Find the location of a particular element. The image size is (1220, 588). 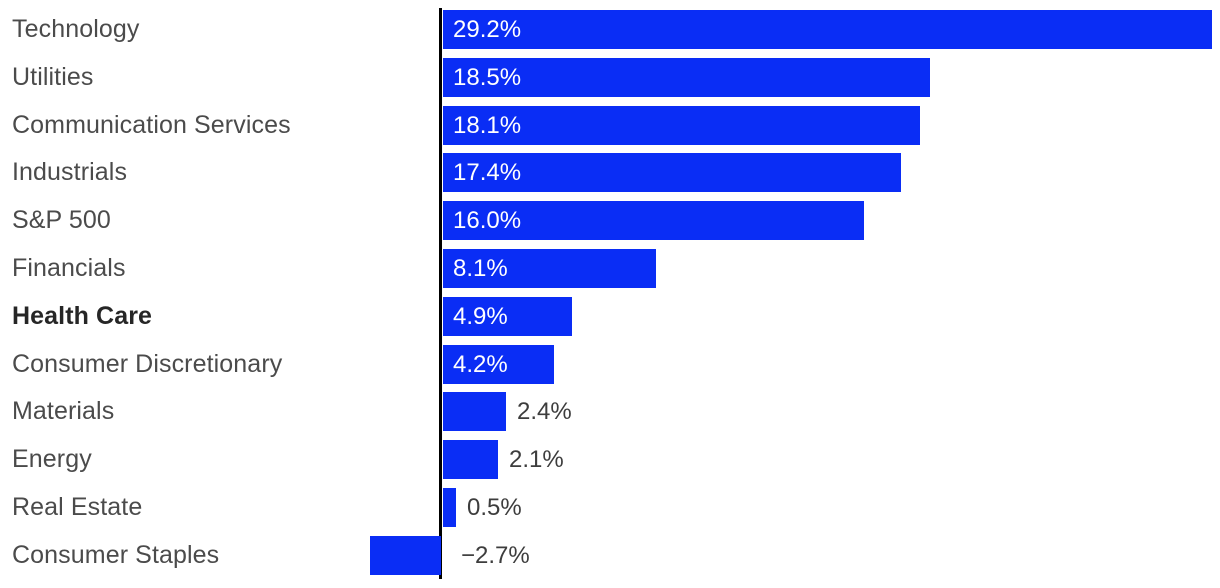

value-label-health-care: 4.9% is located at coordinates (480, 316).